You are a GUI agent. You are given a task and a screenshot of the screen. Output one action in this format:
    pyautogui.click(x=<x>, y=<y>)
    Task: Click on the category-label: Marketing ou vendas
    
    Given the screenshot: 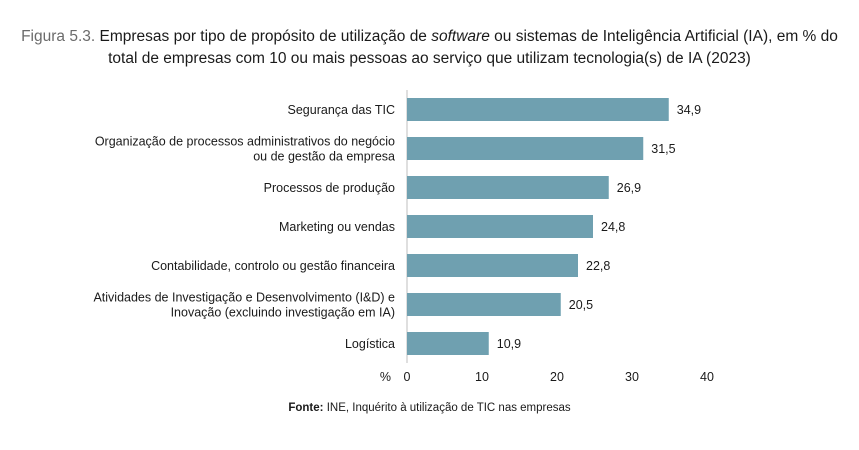 What is the action you would take?
    pyautogui.click(x=337, y=227)
    